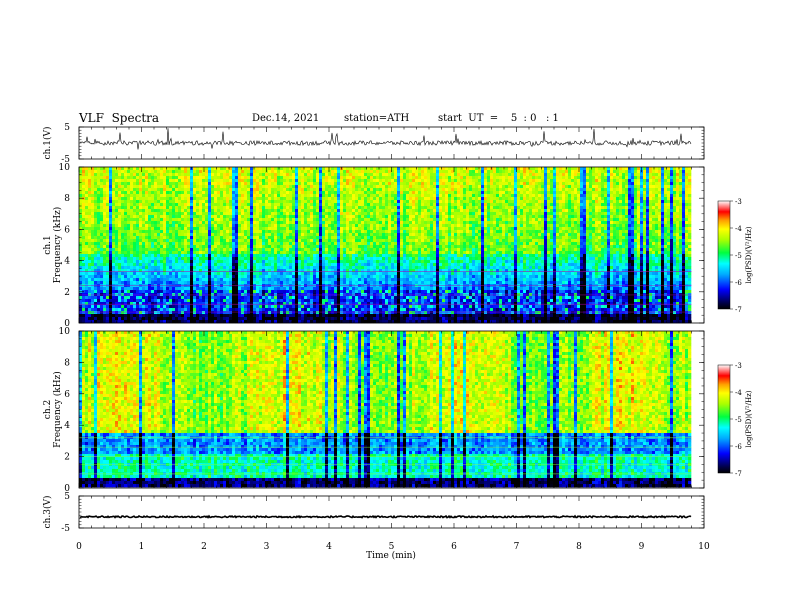 The width and height of the screenshot is (792, 612). Describe the element at coordinates (376, 118) in the screenshot. I see `station-label: station=ATH` at that location.